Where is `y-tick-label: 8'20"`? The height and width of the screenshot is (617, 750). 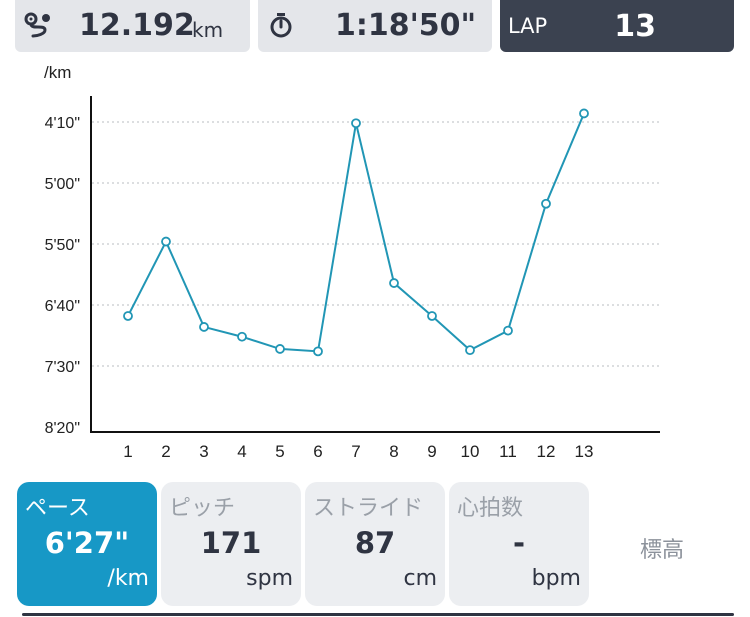
y-tick-label: 8'20" is located at coordinates (62, 428).